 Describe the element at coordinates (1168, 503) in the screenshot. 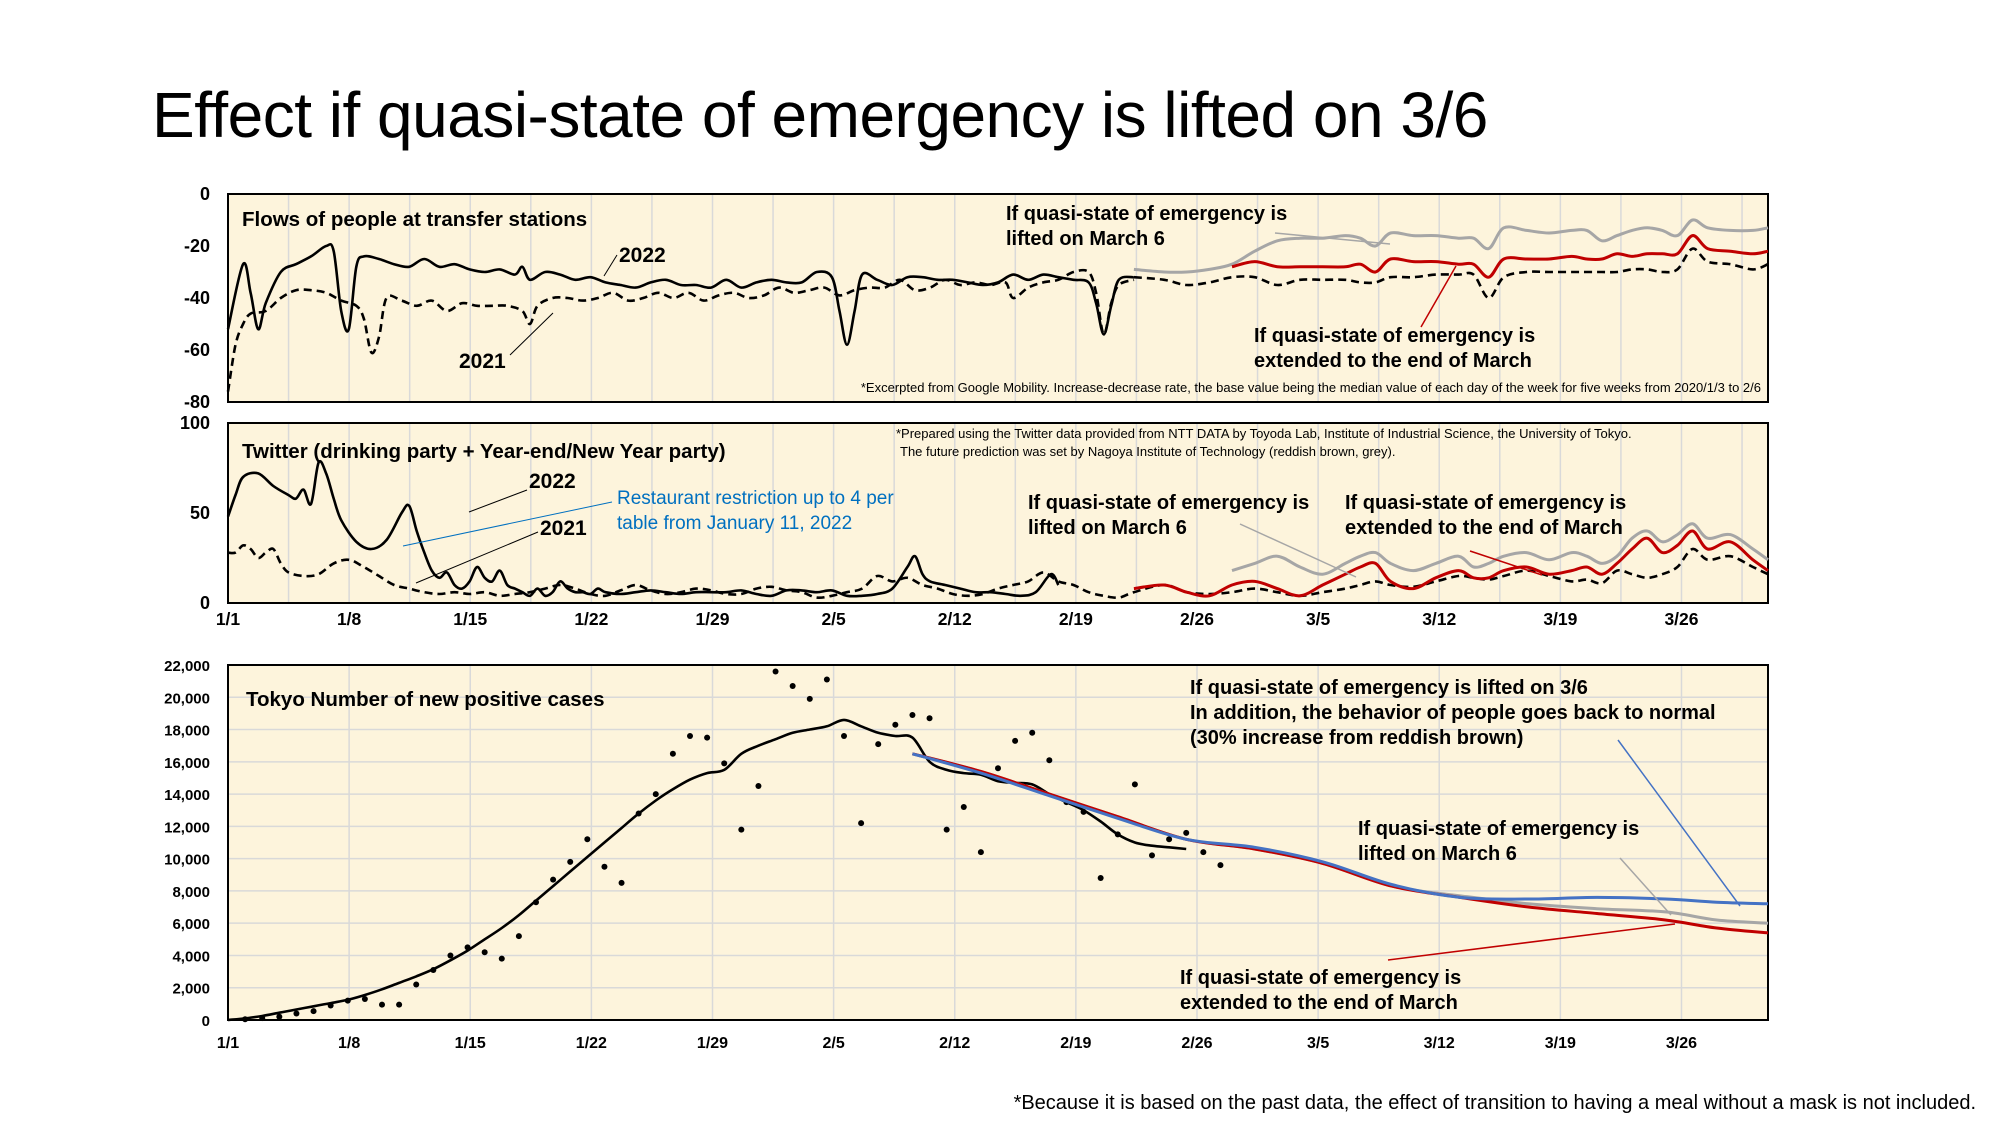

I see `twitter-lifted-annotation-line1: If quasi-state of emergency is` at that location.